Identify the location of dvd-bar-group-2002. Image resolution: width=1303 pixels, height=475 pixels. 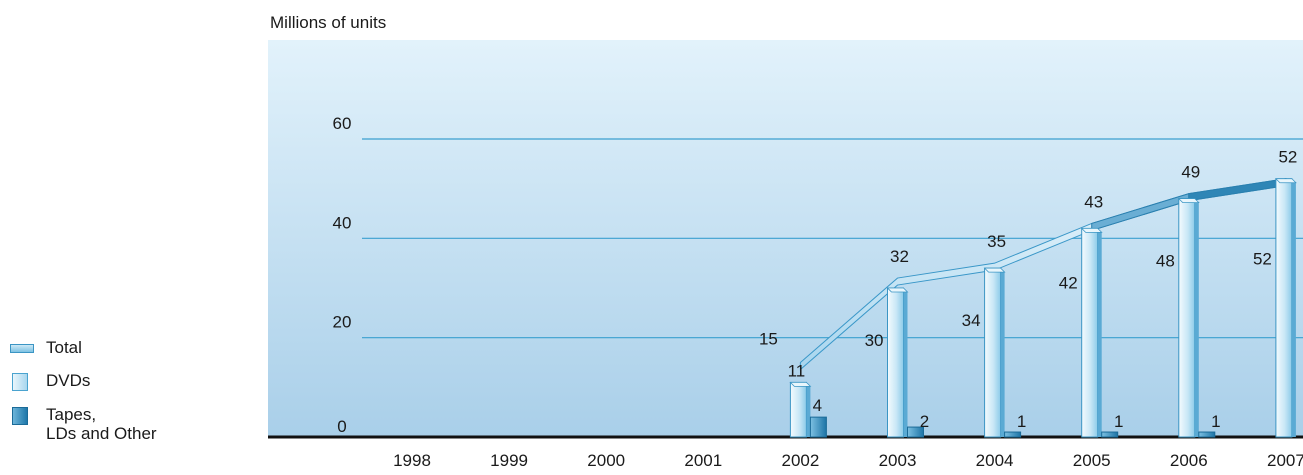
(800, 409).